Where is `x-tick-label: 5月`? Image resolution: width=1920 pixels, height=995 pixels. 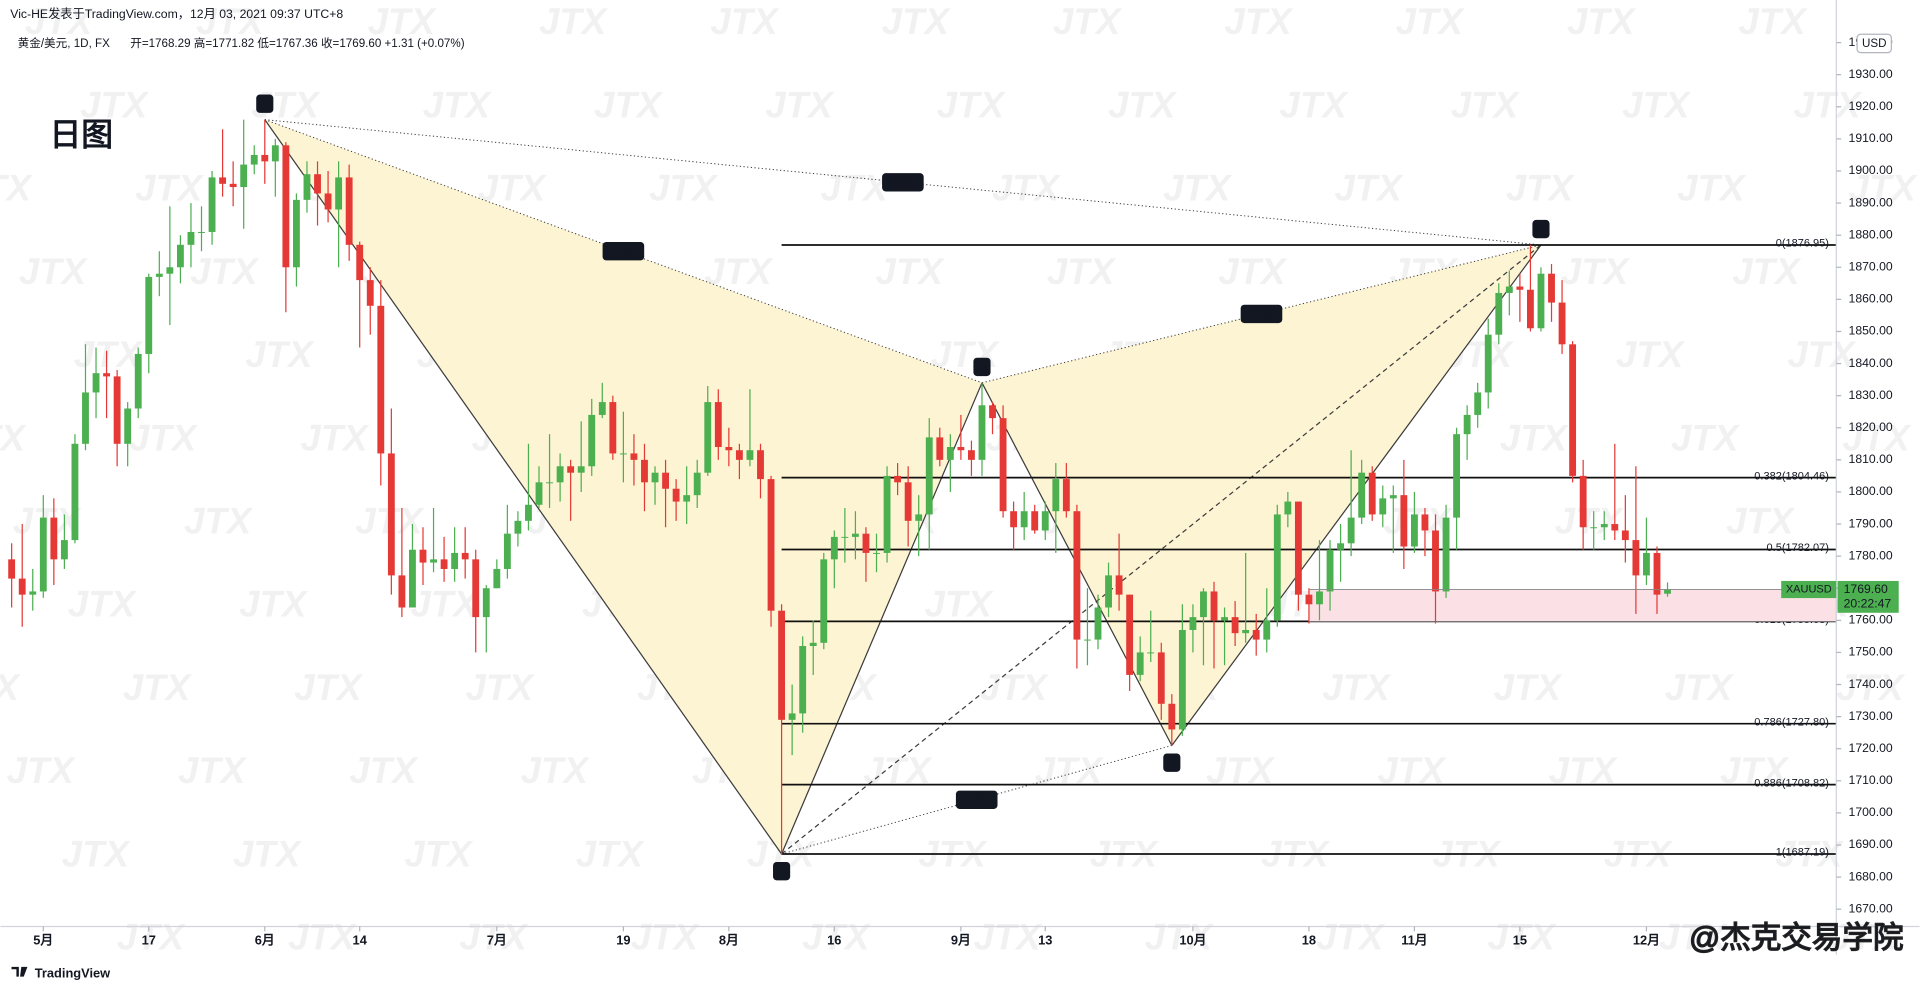
x-tick-label: 5月 is located at coordinates (43, 940).